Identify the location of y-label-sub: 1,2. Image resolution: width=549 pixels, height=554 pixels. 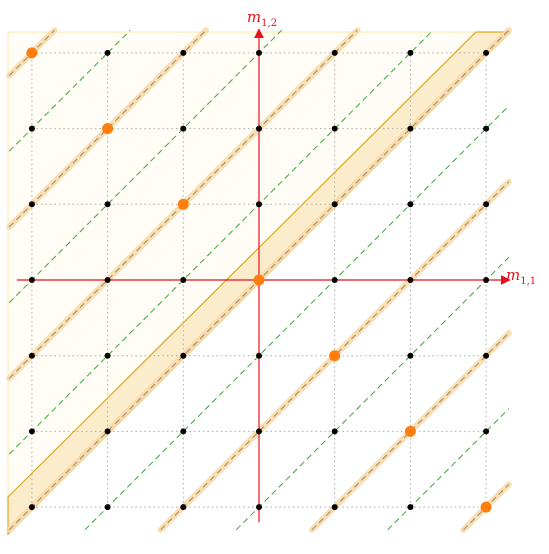
(269, 23).